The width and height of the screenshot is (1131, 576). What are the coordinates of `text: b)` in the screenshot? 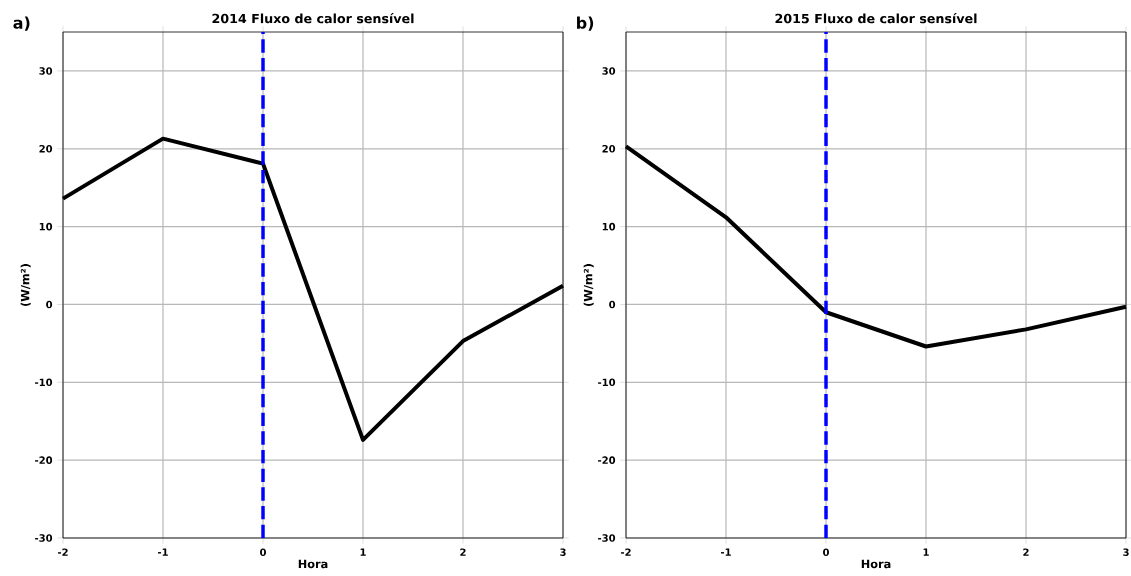 It's located at (585, 23).